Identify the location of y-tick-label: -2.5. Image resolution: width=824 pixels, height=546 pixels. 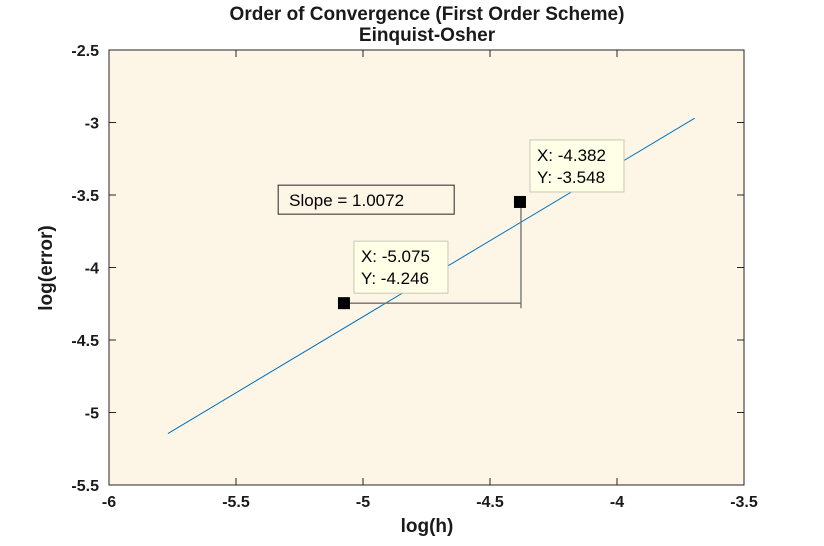
(85, 51).